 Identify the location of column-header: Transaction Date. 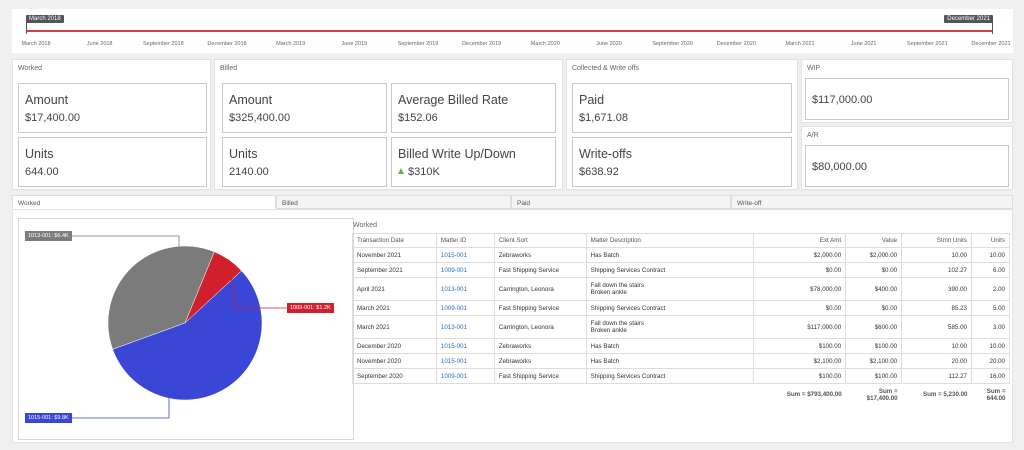
(394, 240).